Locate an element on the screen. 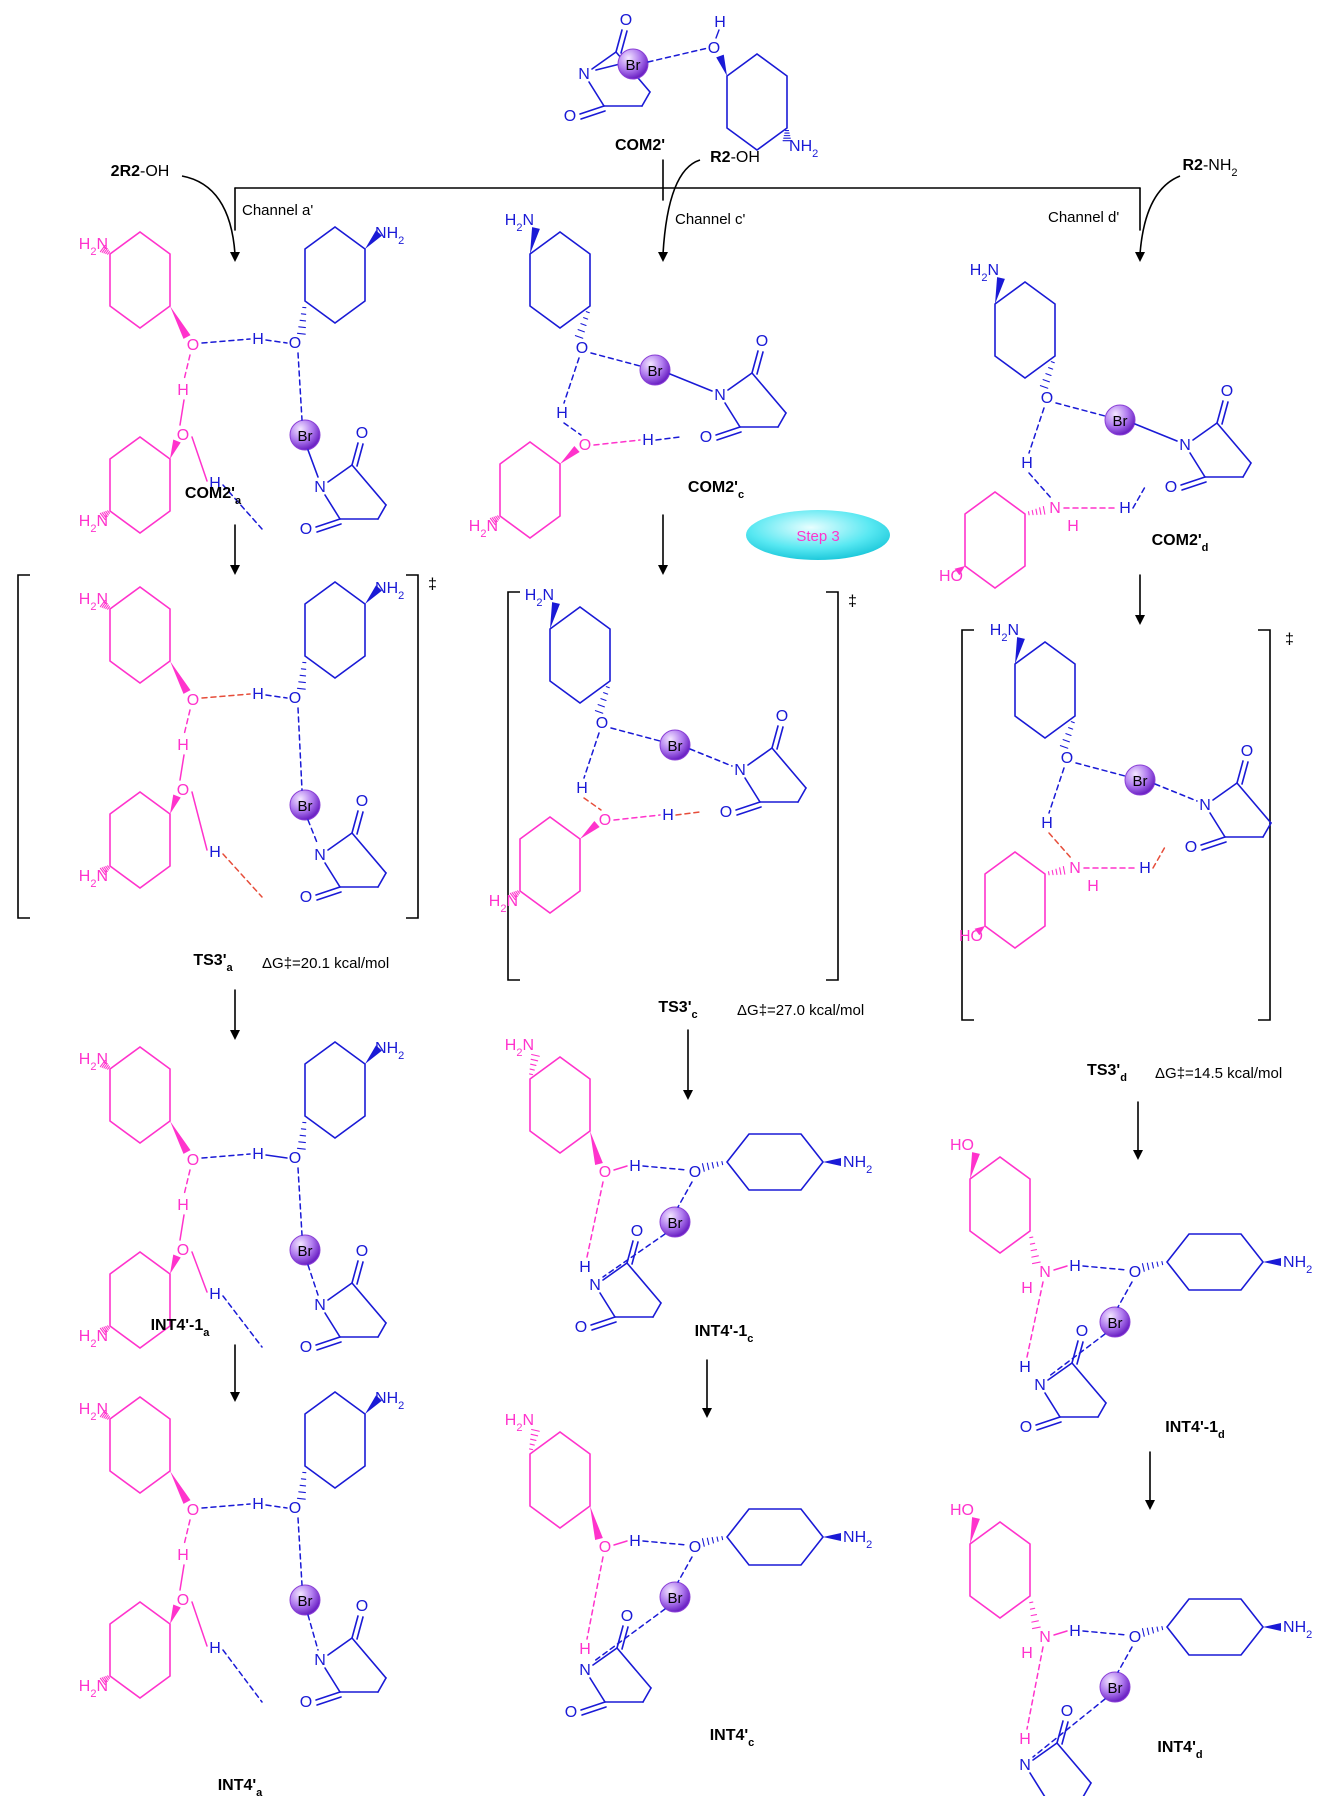 The image size is (1338, 1796). activation-energy-label: ΔG‡=14.5 kcal/mol is located at coordinates (1218, 1073).